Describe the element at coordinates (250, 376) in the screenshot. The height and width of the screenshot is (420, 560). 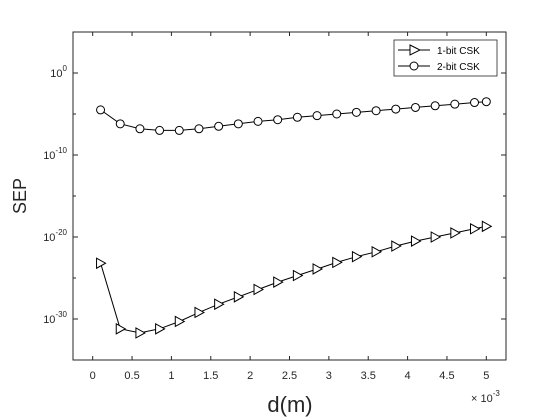
I see `x-tick-label: 2` at that location.